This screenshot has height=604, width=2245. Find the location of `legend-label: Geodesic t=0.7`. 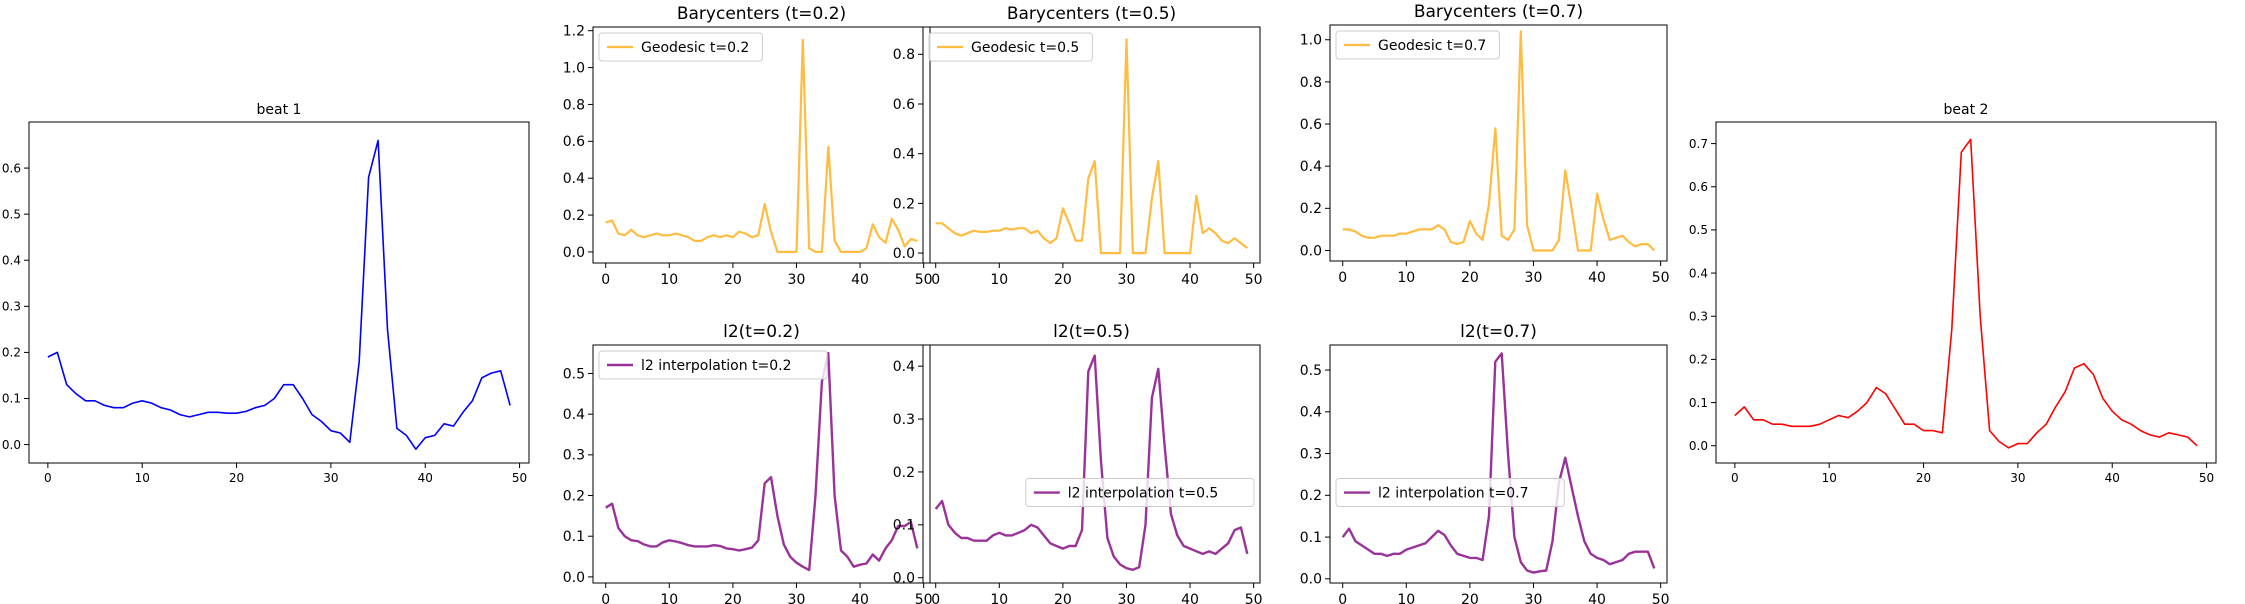

legend-label: Geodesic t=0.7 is located at coordinates (1432, 46).